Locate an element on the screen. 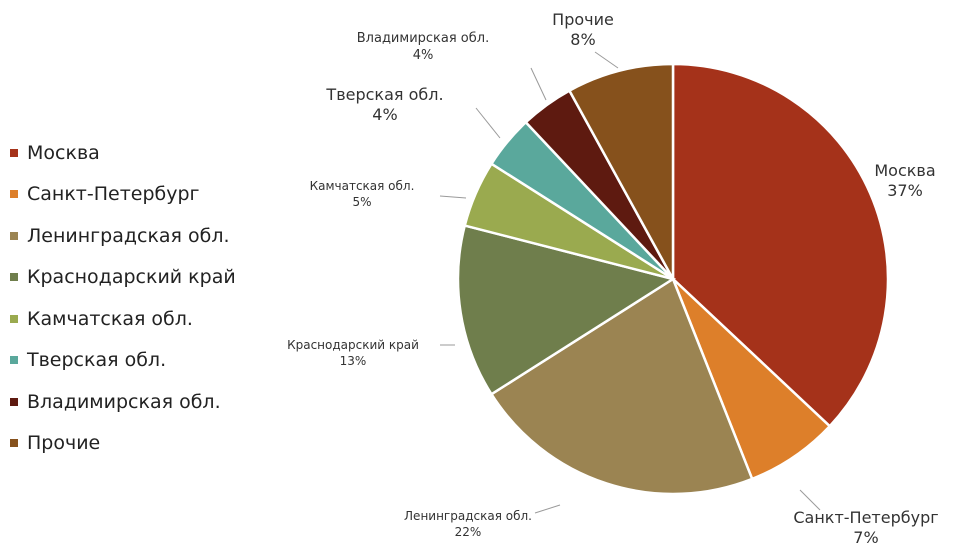 The height and width of the screenshot is (547, 957). data-label-category: Владимирская обл. is located at coordinates (423, 38).